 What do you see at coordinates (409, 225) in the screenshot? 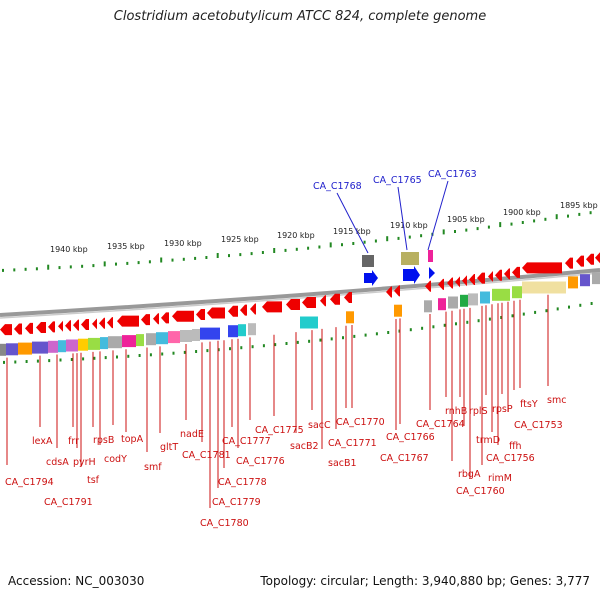
I see `scale-label: 1910 kbp` at bounding box center [409, 225].